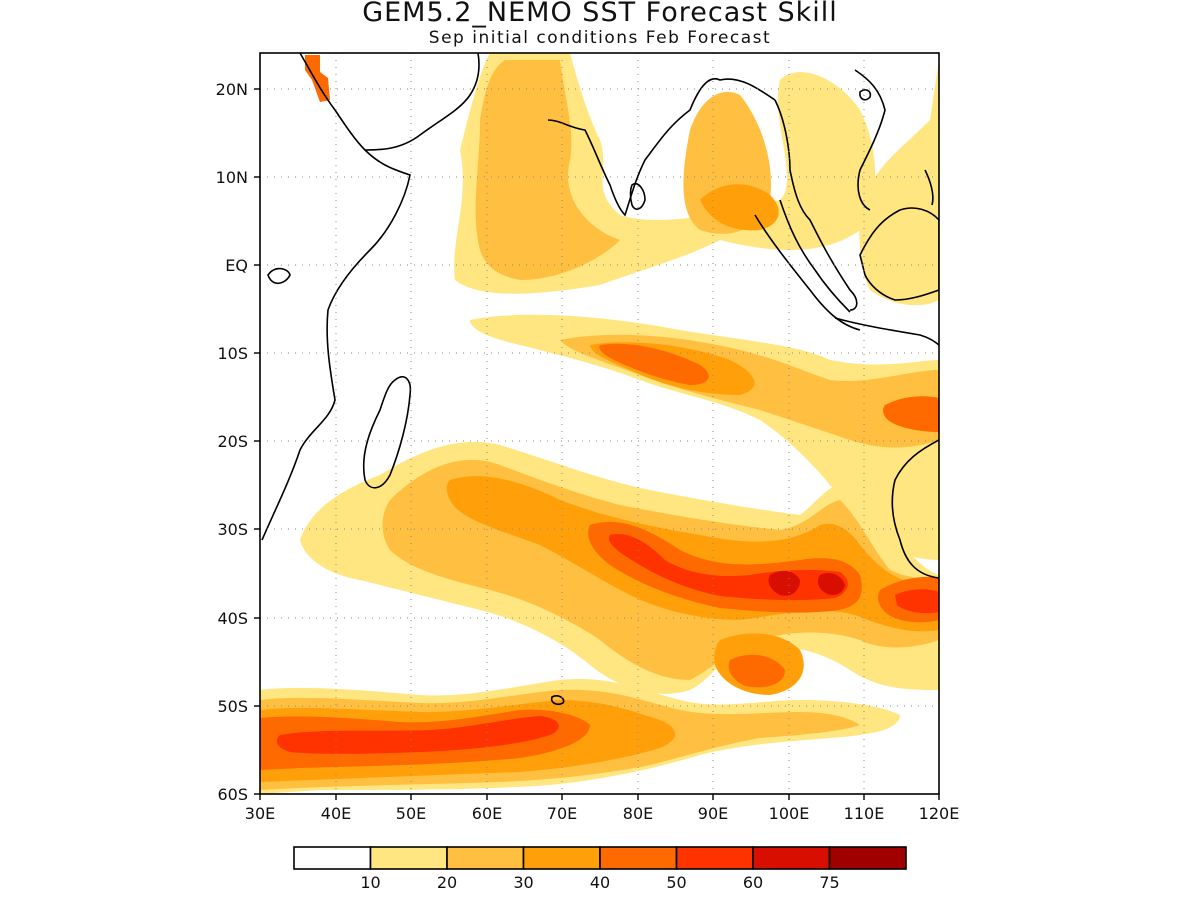 The width and height of the screenshot is (1200, 900). Describe the element at coordinates (899, 254) in the screenshot. I see `coastline-borneo` at that location.